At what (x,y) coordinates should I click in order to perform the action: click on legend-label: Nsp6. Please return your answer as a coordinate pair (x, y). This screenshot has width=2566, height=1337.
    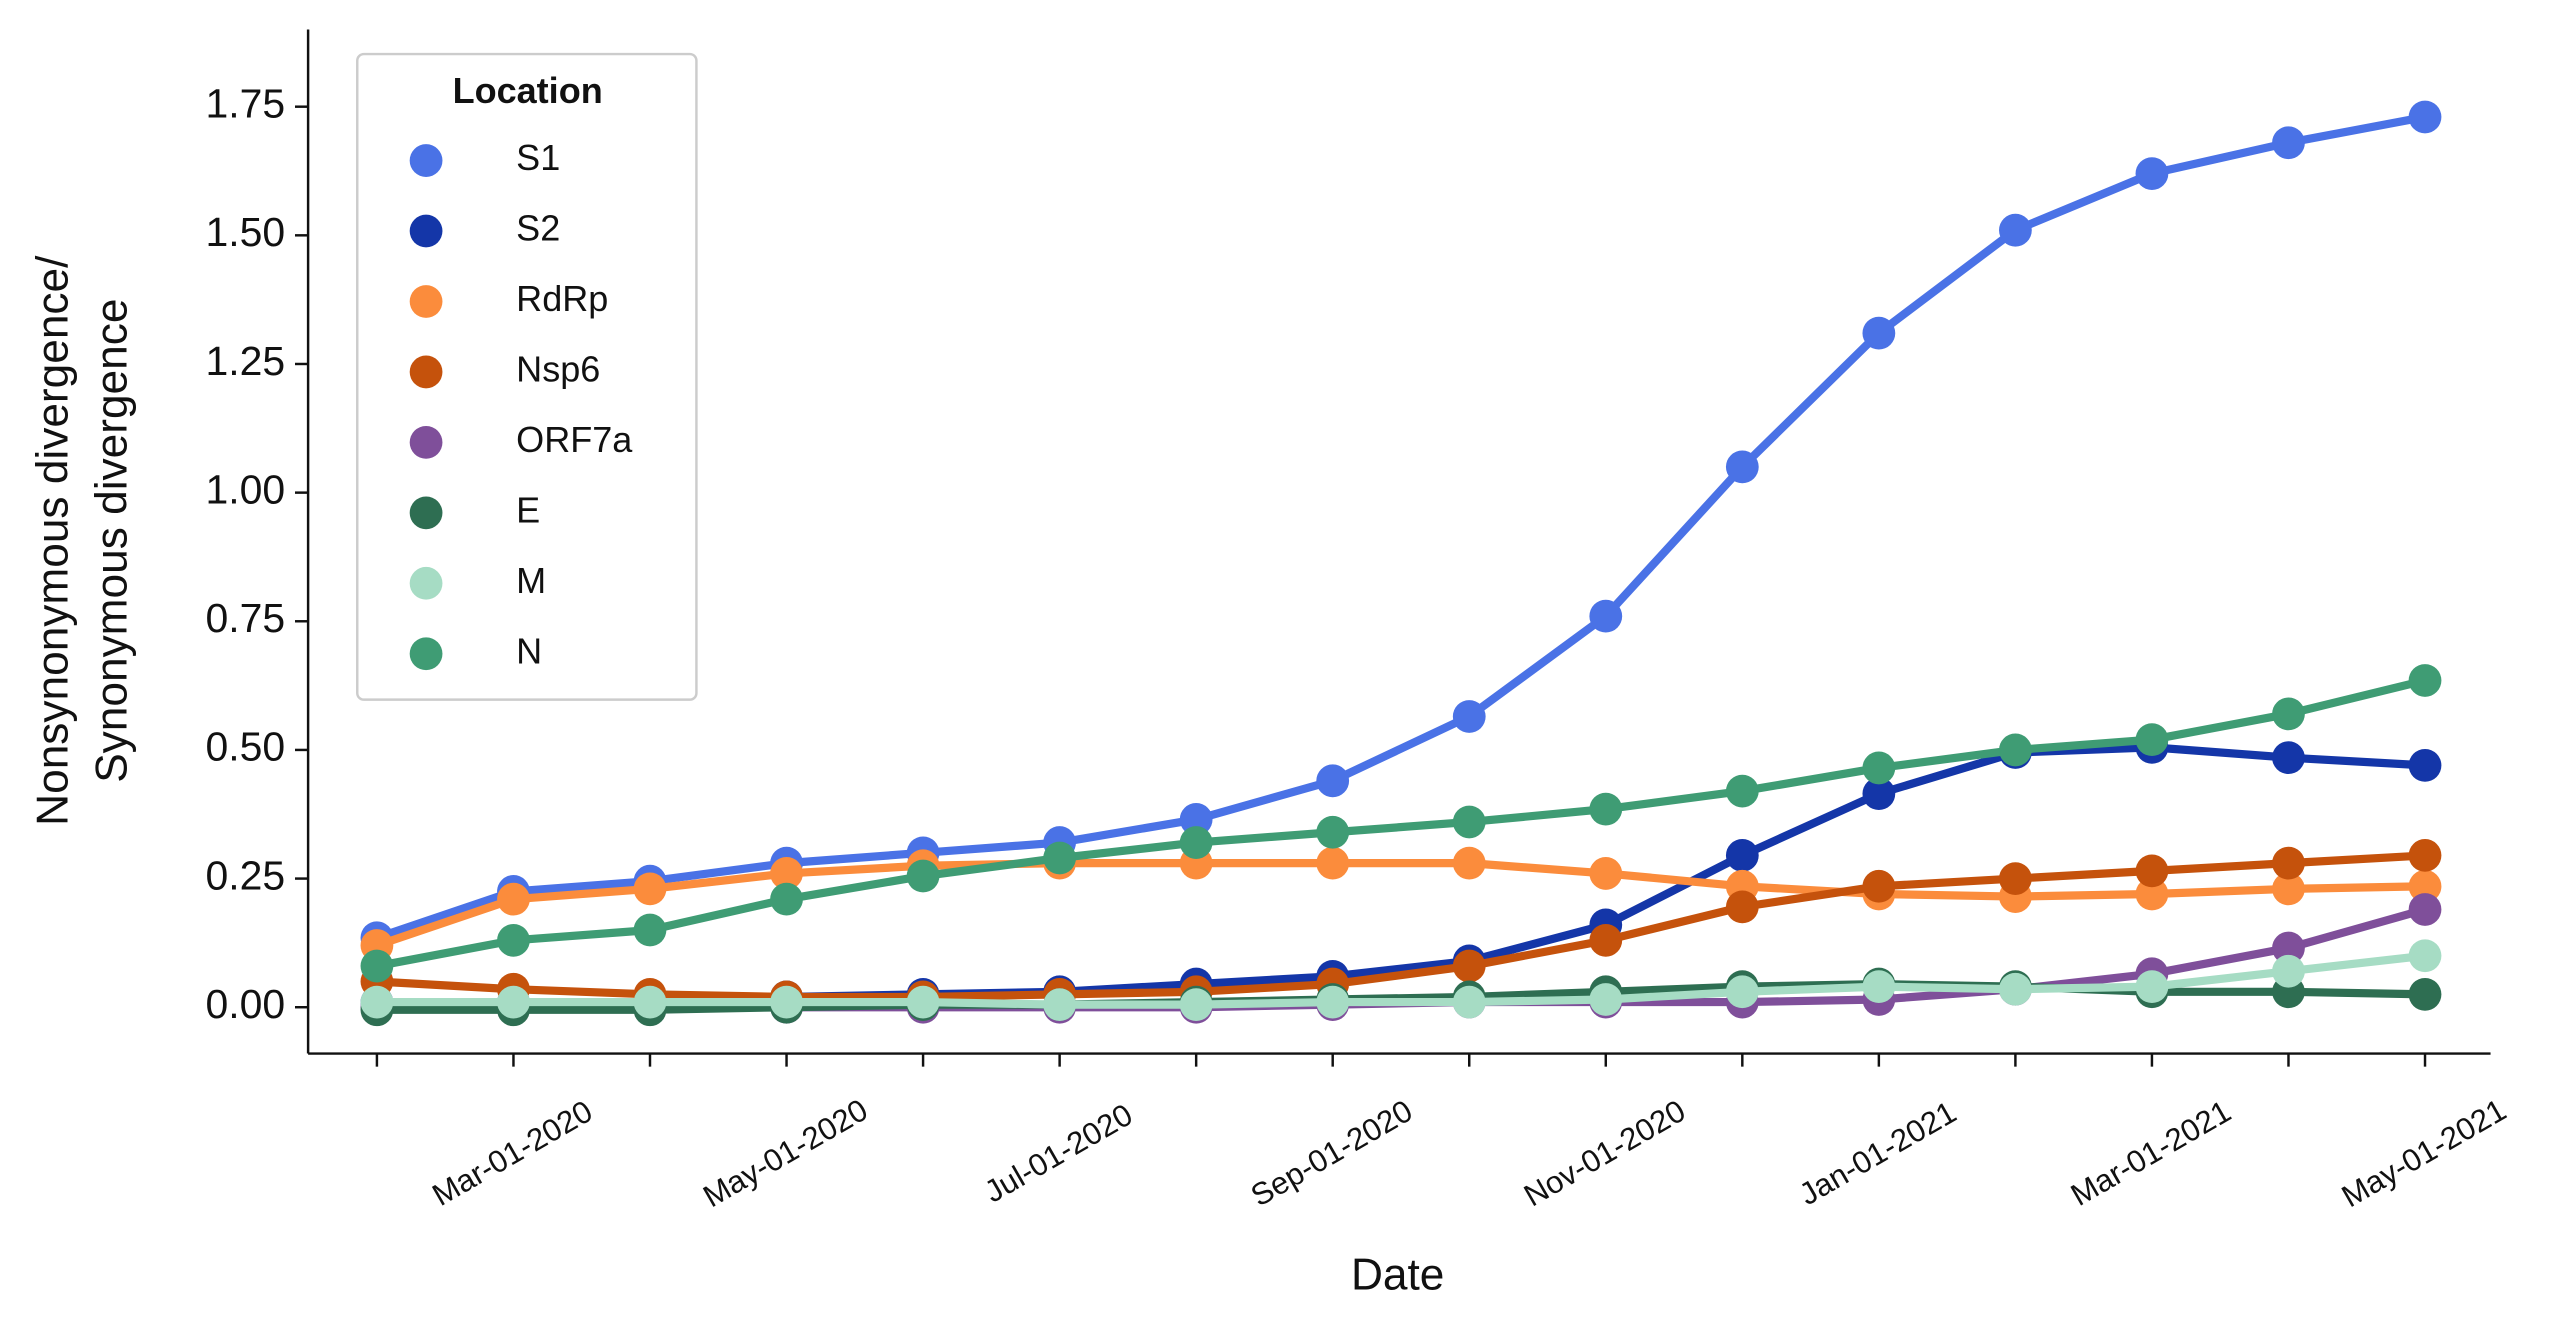
    Looking at the image, I should click on (558, 368).